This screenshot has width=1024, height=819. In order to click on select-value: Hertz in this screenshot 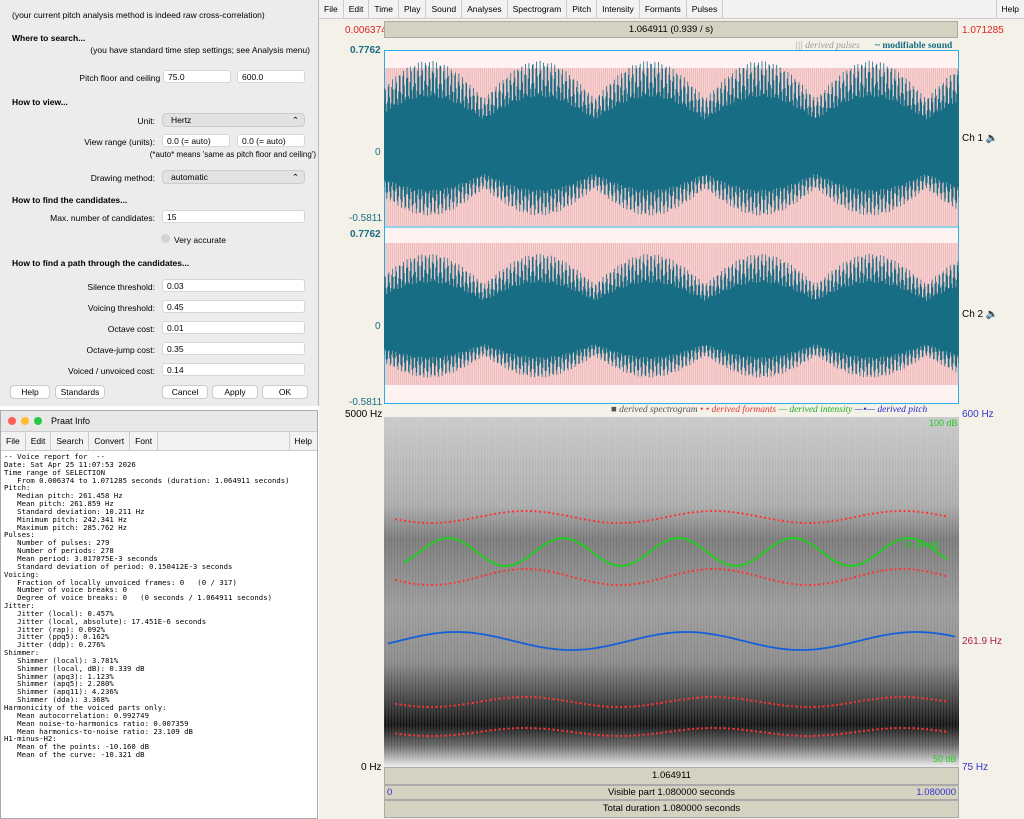, I will do `click(181, 120)`.